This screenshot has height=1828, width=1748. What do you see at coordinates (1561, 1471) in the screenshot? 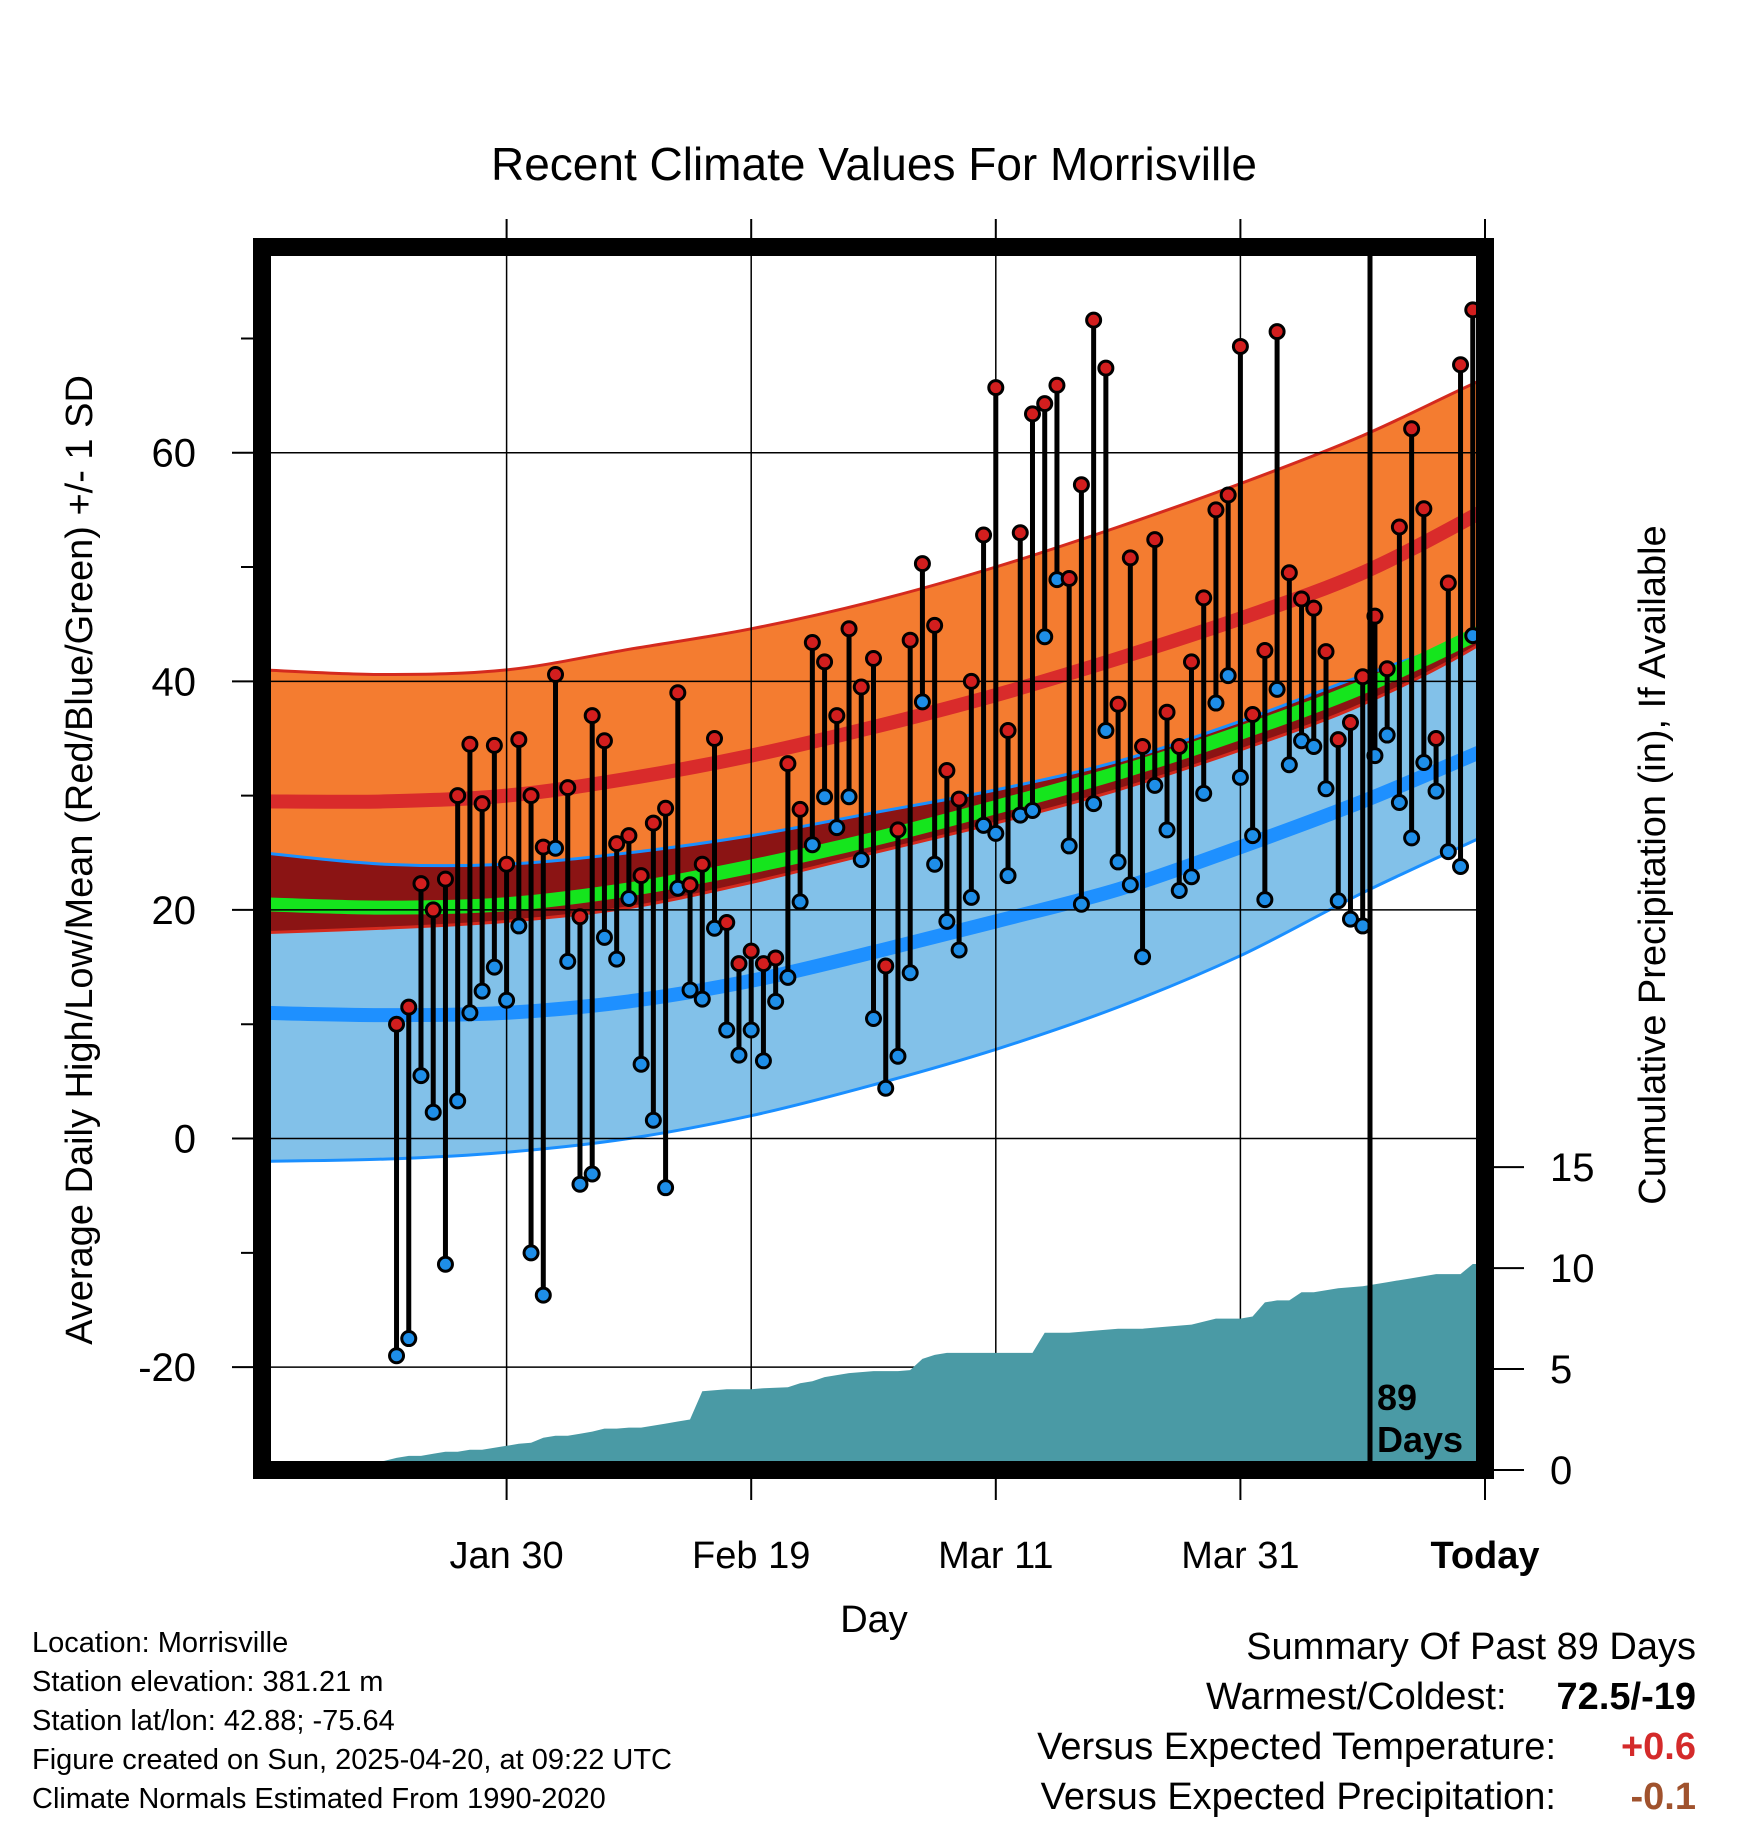
I see `y2-tick-label: 0` at bounding box center [1561, 1471].